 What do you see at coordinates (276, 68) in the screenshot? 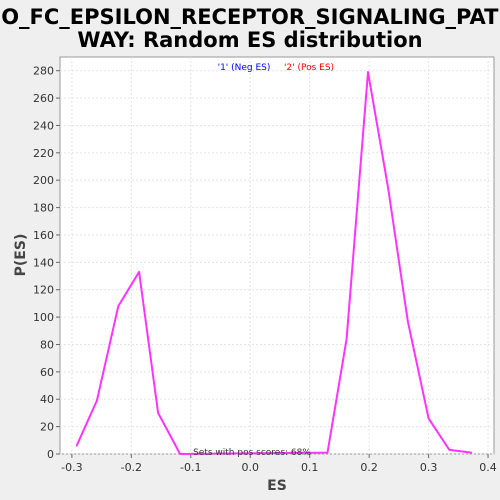
I see `legend: '1' (Neg ES) '2' (Pos ES)` at bounding box center [276, 68].